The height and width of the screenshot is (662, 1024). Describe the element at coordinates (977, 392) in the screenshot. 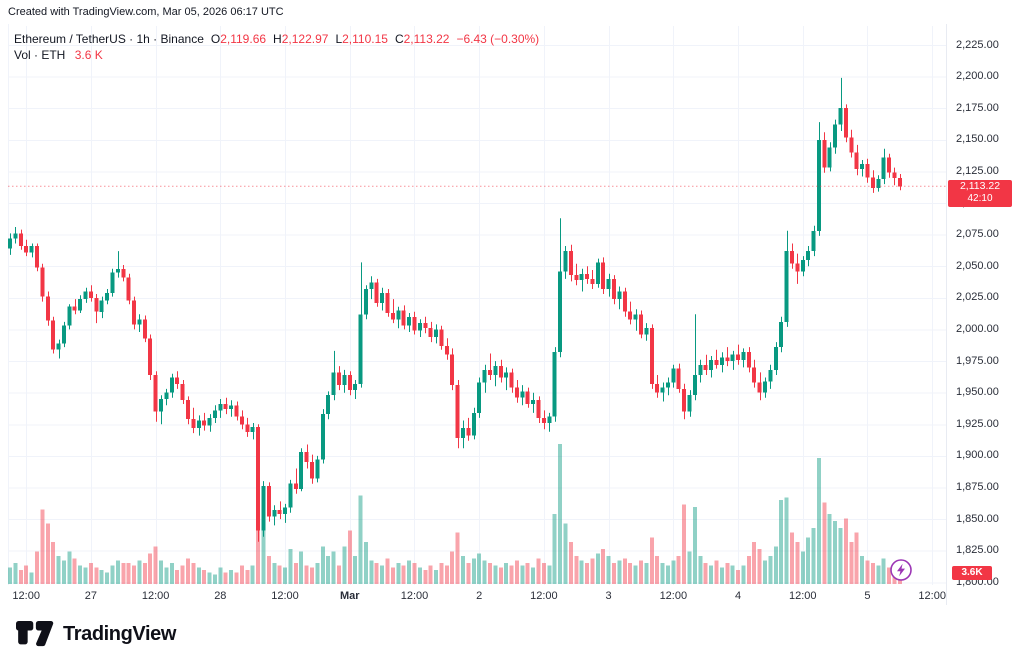

I see `price-axis-label: 1,950.00` at that location.